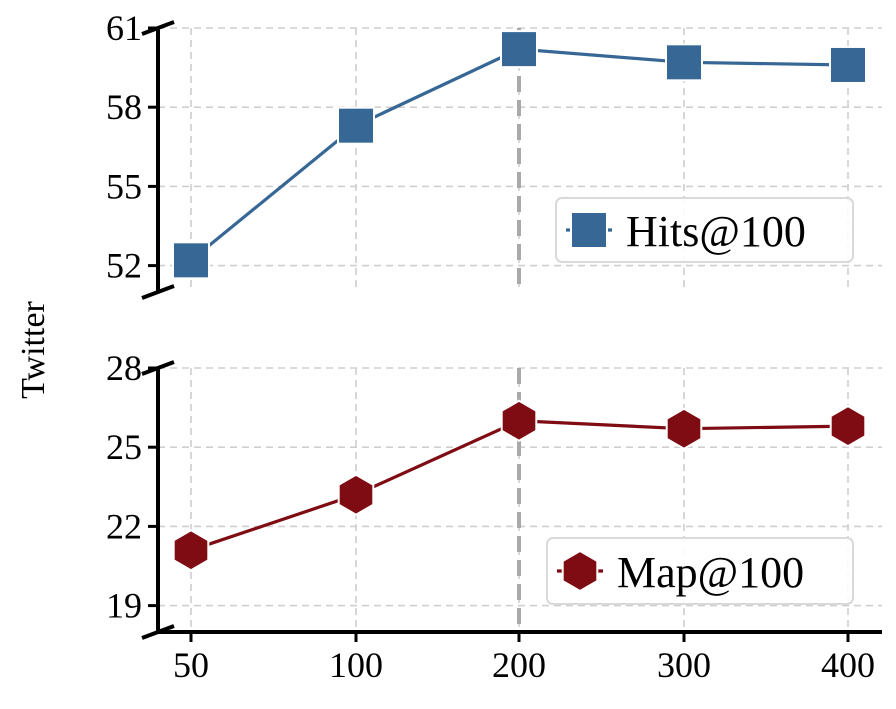 Image resolution: width=896 pixels, height=709 pixels. I want to click on x-tick-label: 200, so click(519, 665).